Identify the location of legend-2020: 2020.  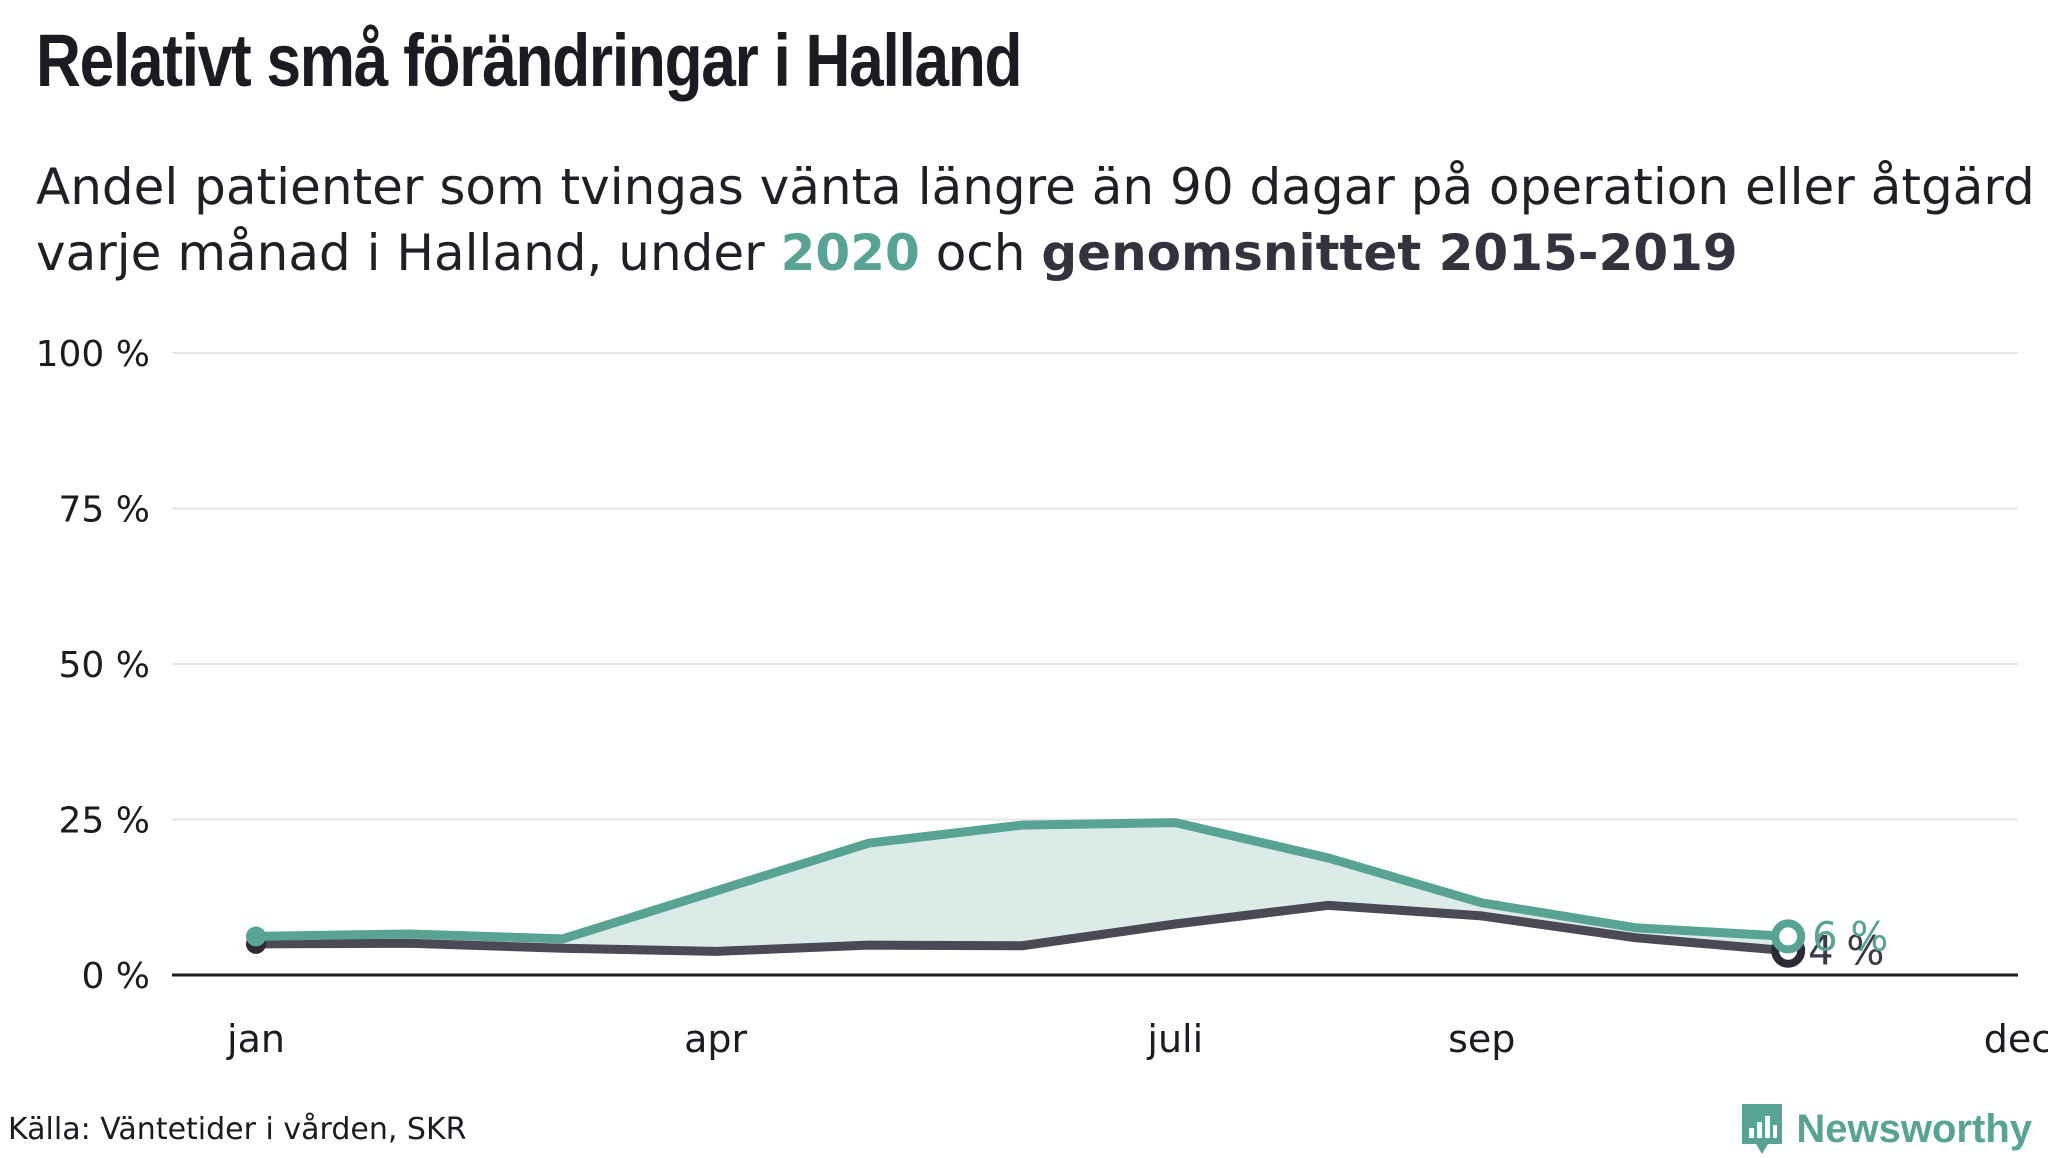
(850, 253).